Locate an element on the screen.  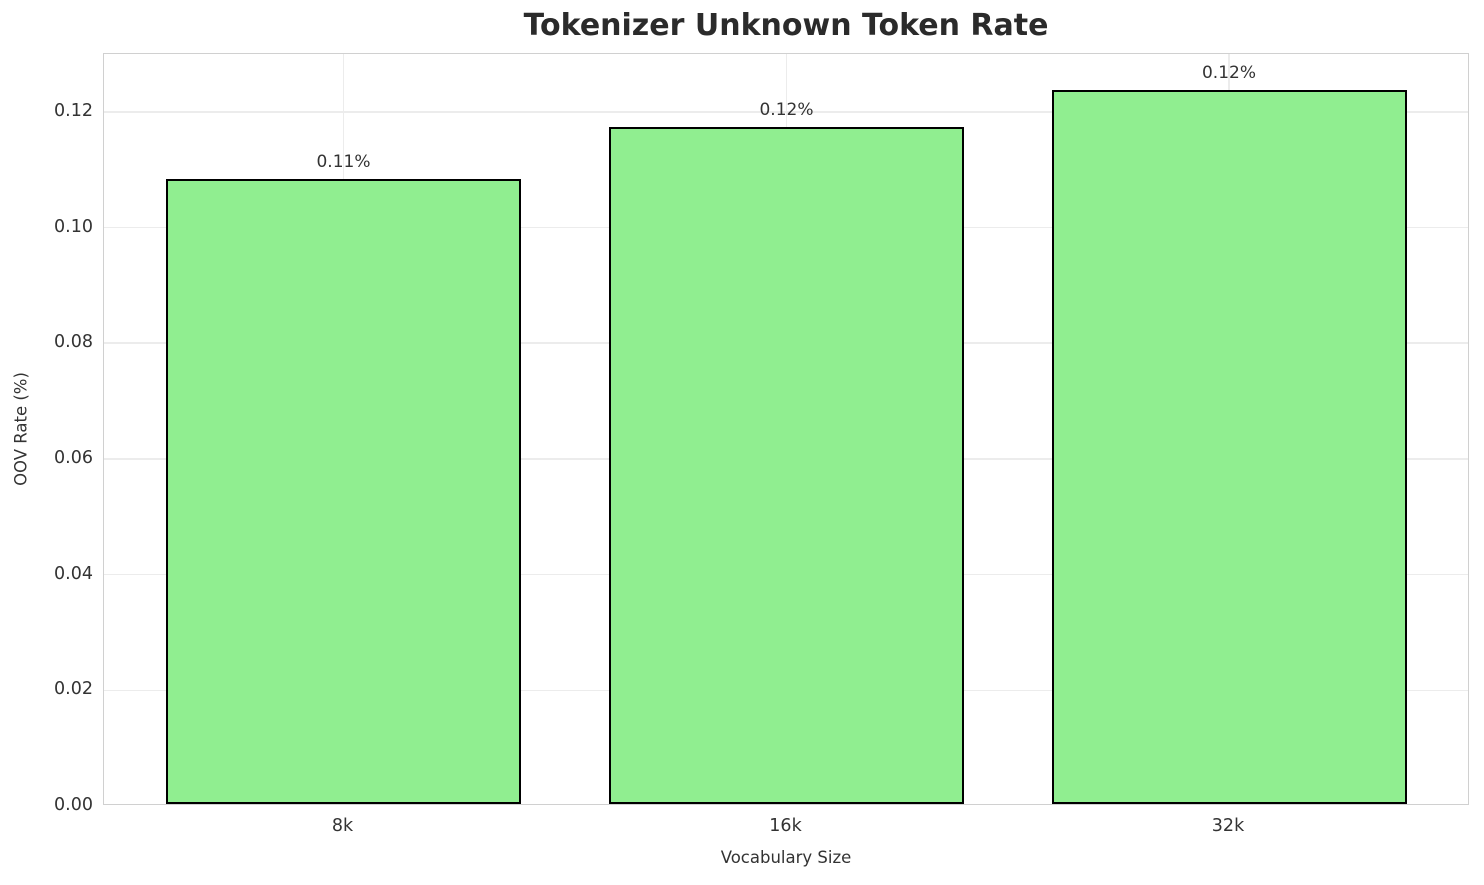
chart-title: Tokenizer Unknown Token Rate is located at coordinates (786, 25).